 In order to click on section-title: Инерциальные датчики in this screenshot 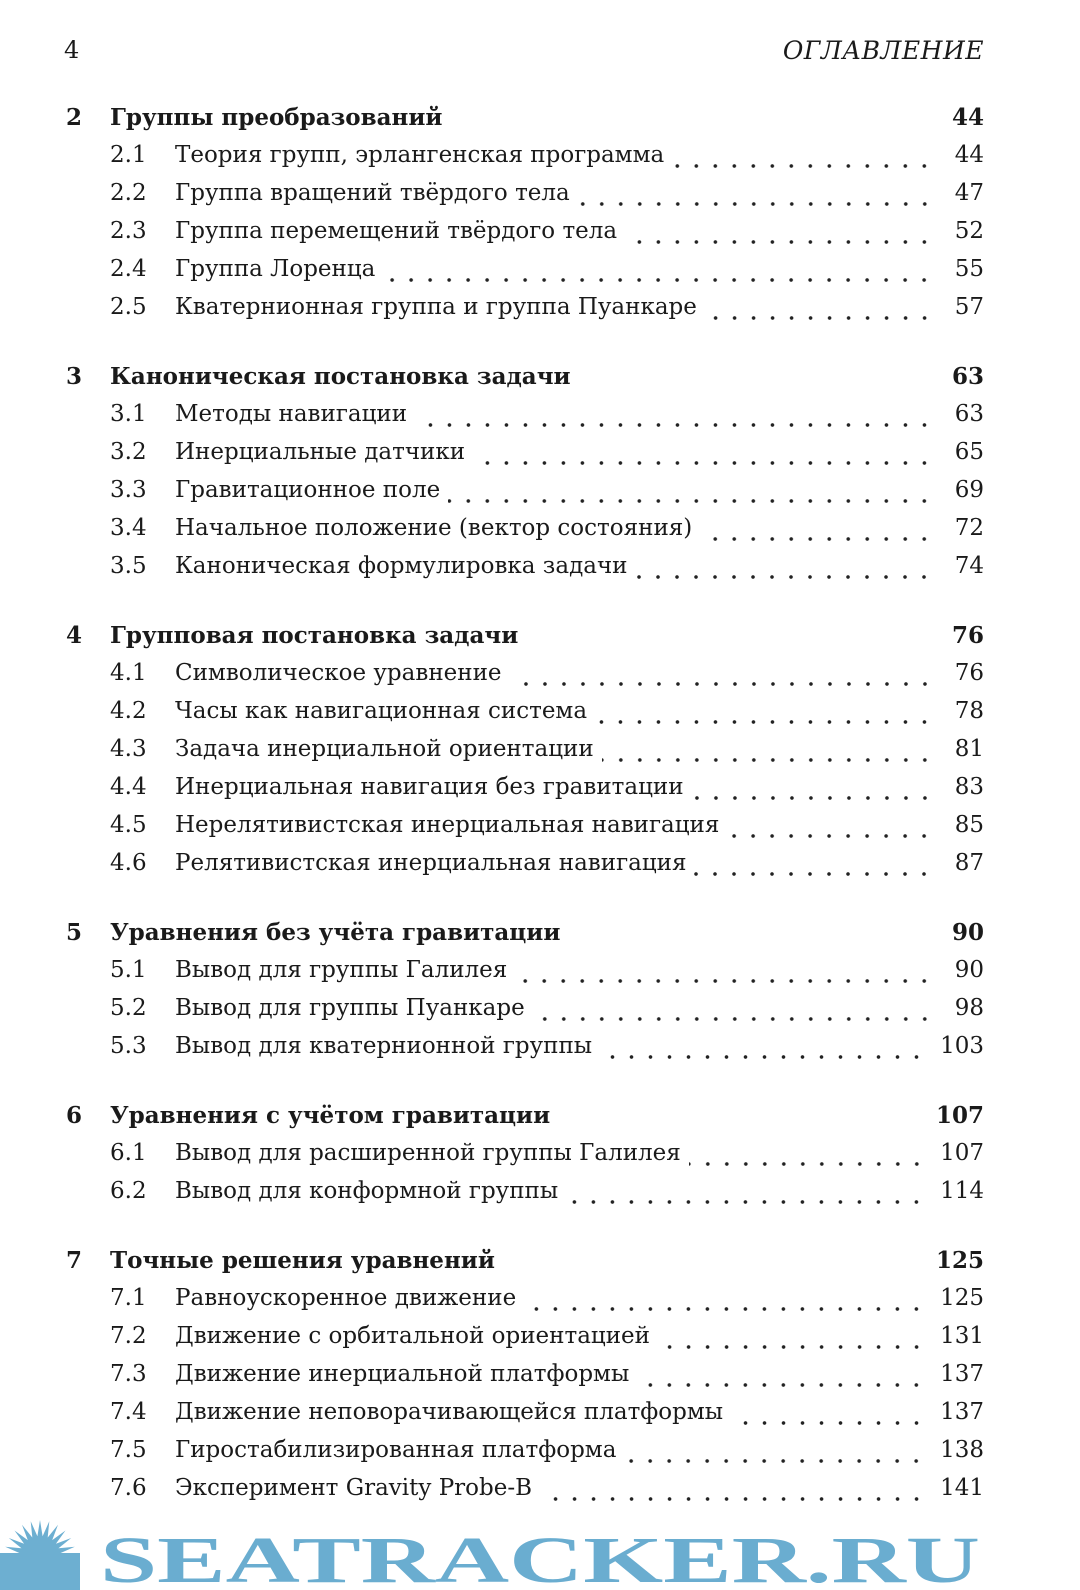, I will do `click(320, 452)`.